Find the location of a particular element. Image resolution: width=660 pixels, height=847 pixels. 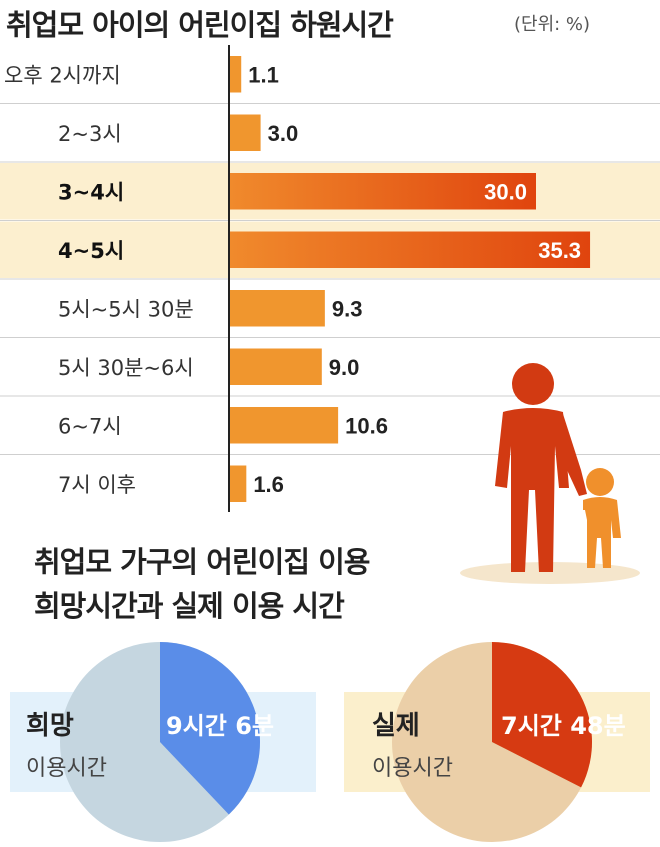

category-label: 5시~5시 30분 is located at coordinates (126, 309).